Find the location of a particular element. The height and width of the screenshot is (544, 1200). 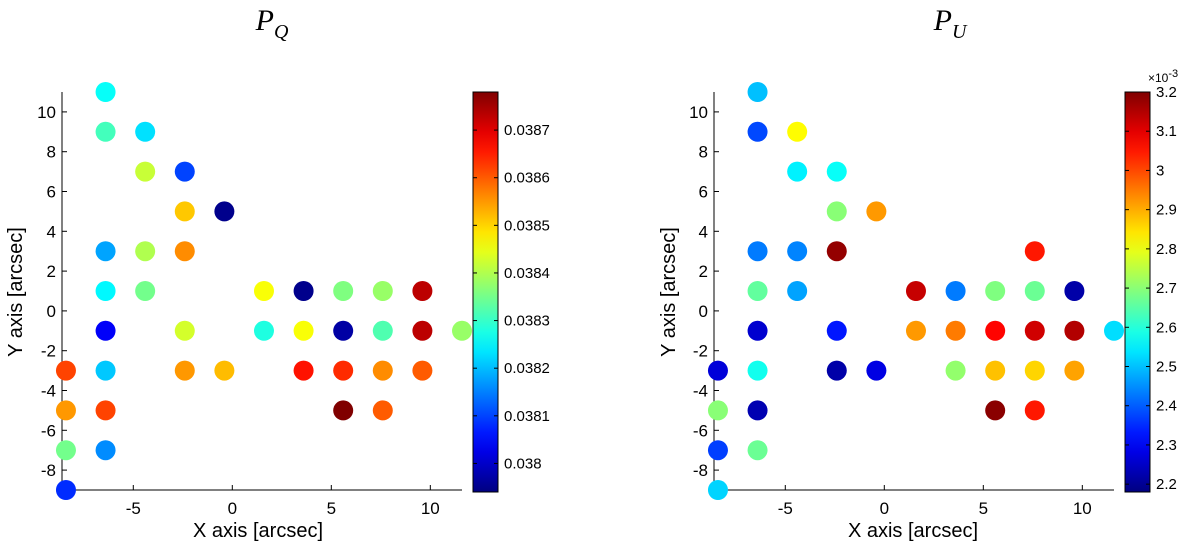

colorbar-tick-label: 0.0382 is located at coordinates (527, 368).